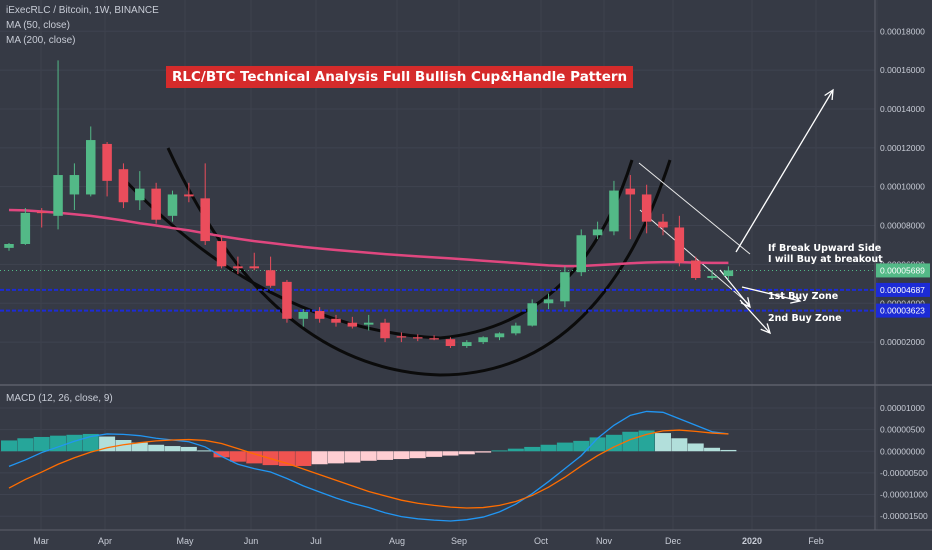  Describe the element at coordinates (784, 171) in the screenshot. I see `breakout-arrow` at that location.